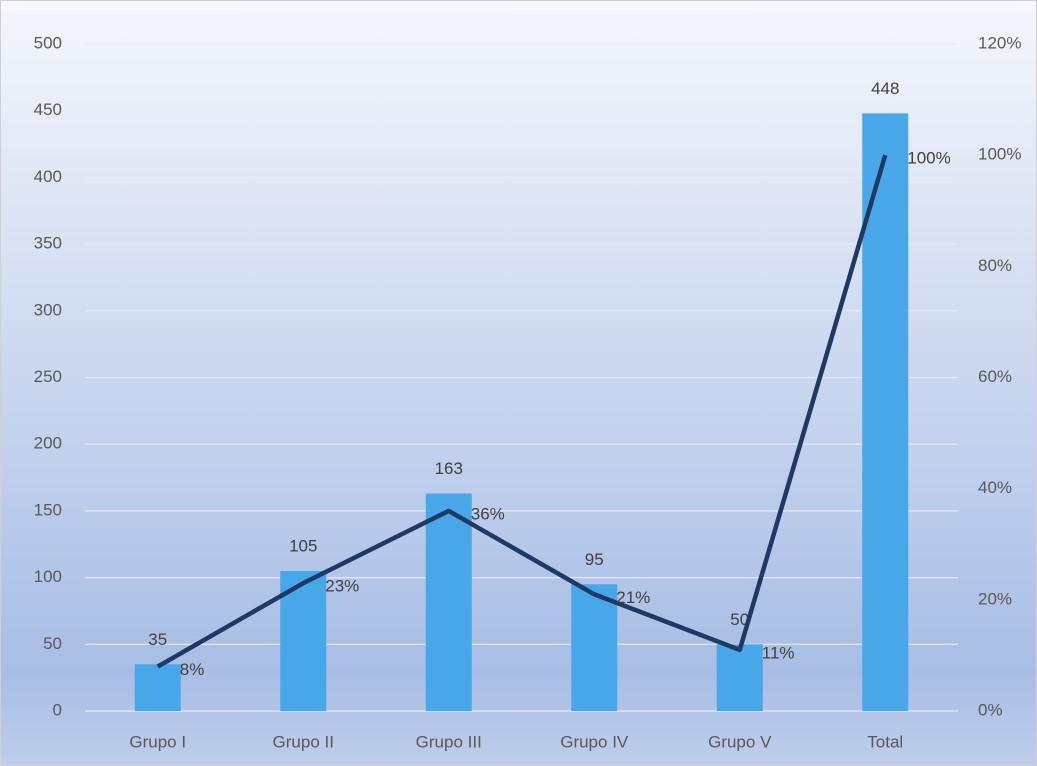  Describe the element at coordinates (48, 176) in the screenshot. I see `y-tick-label: 400` at that location.